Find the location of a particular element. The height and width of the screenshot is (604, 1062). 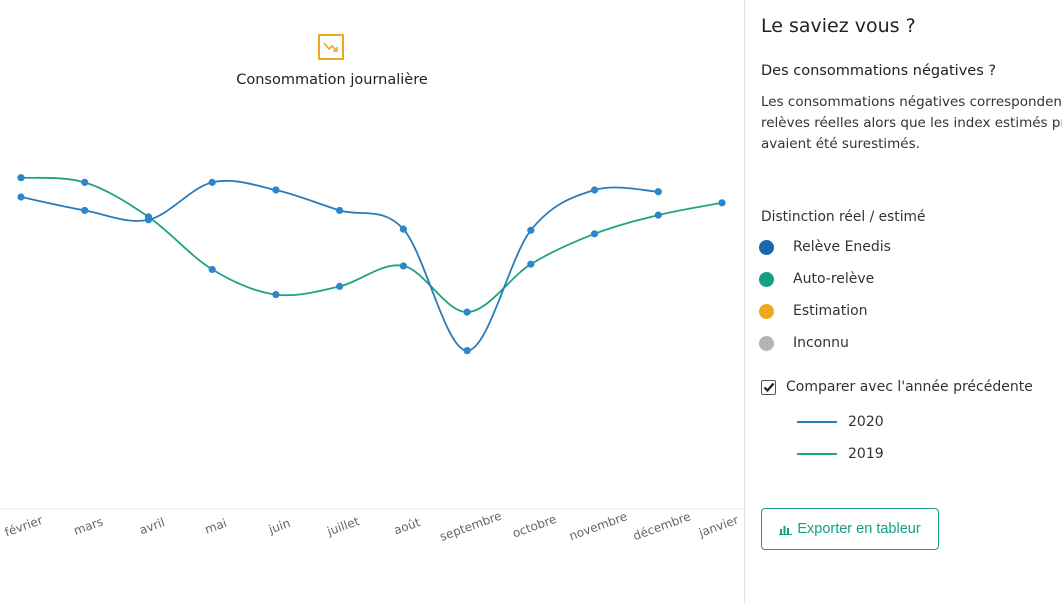

x-tick-label: décembre is located at coordinates (661, 526).